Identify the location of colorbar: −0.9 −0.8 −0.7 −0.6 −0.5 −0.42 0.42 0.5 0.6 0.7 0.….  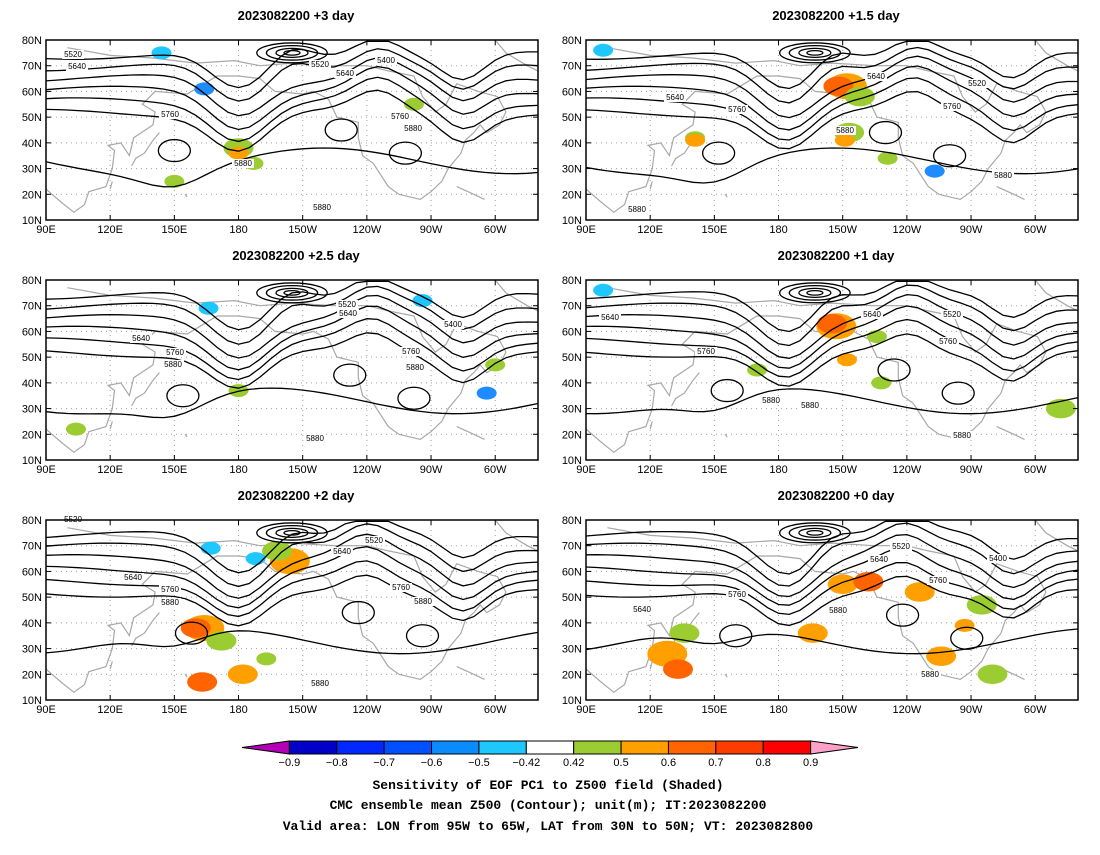
(550, 754).